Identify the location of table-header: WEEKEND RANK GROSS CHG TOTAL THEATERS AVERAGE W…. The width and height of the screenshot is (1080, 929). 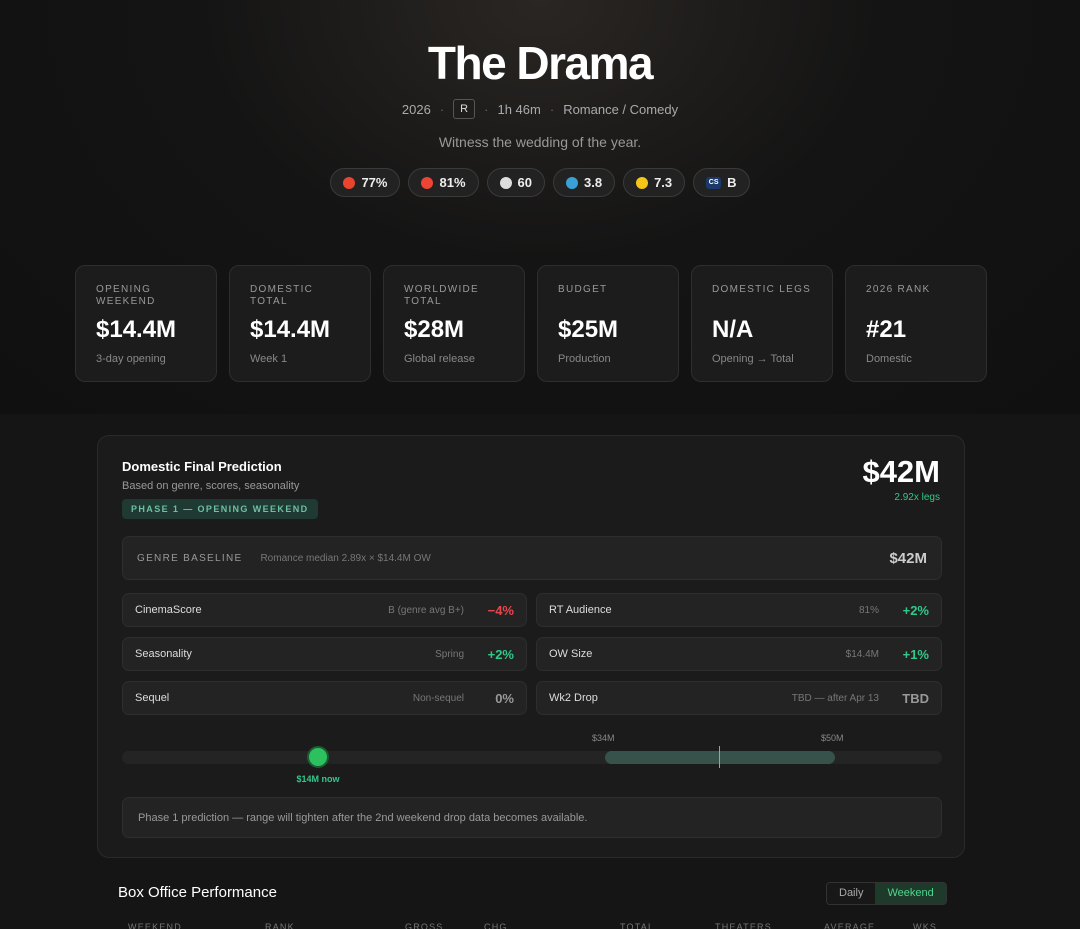
(540, 925).